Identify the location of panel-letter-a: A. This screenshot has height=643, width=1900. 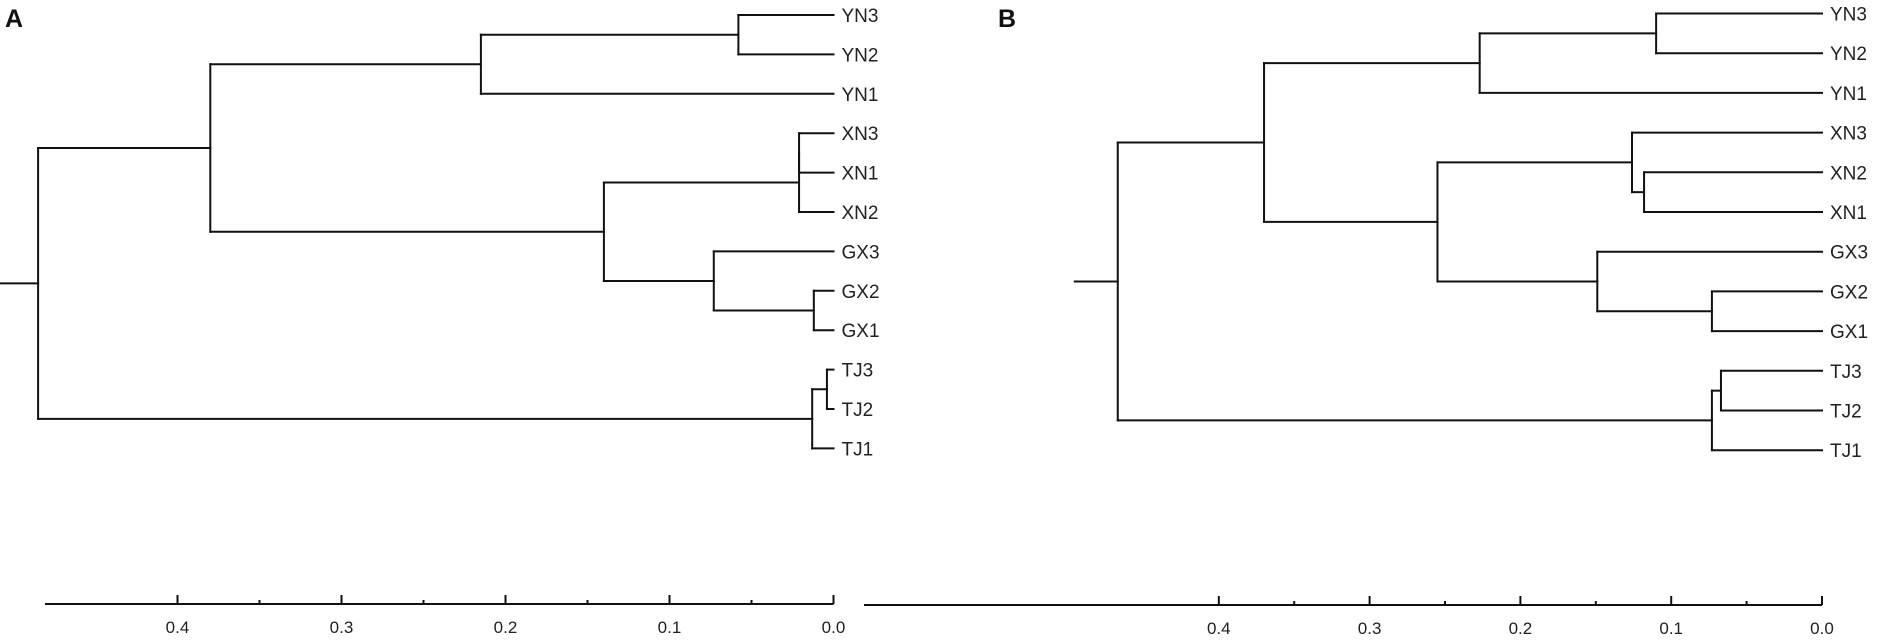
(14, 19).